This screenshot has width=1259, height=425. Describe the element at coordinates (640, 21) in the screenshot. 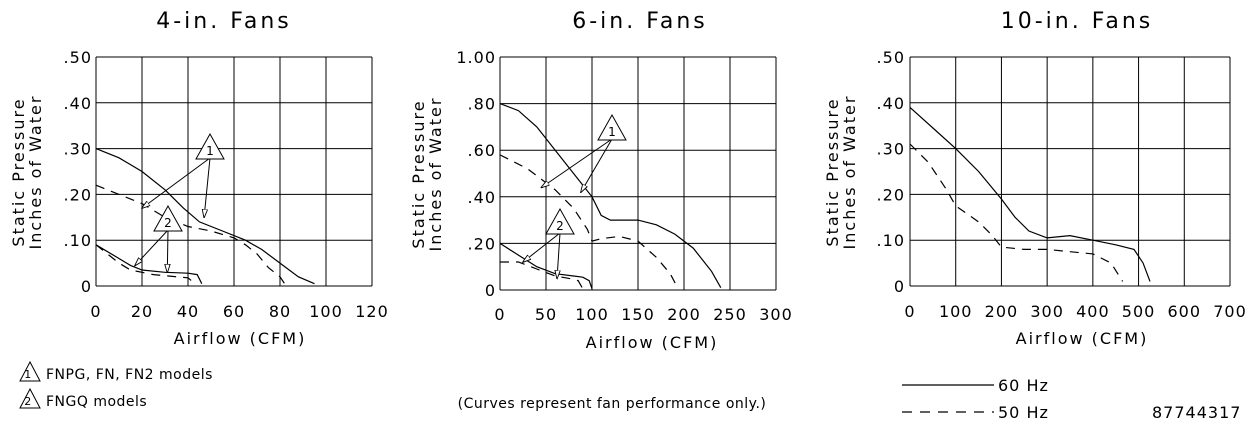

I see `chart-title: 6-in. Fans` at that location.